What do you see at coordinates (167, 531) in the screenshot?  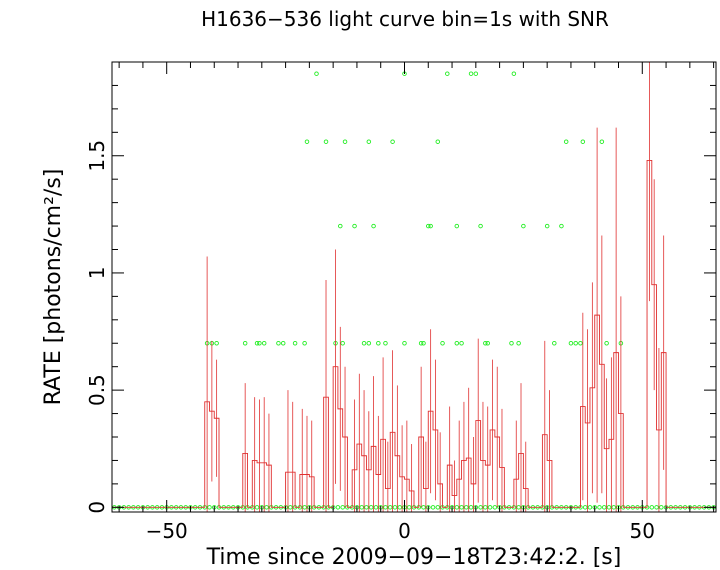 I see `x-tick-label: −50` at bounding box center [167, 531].